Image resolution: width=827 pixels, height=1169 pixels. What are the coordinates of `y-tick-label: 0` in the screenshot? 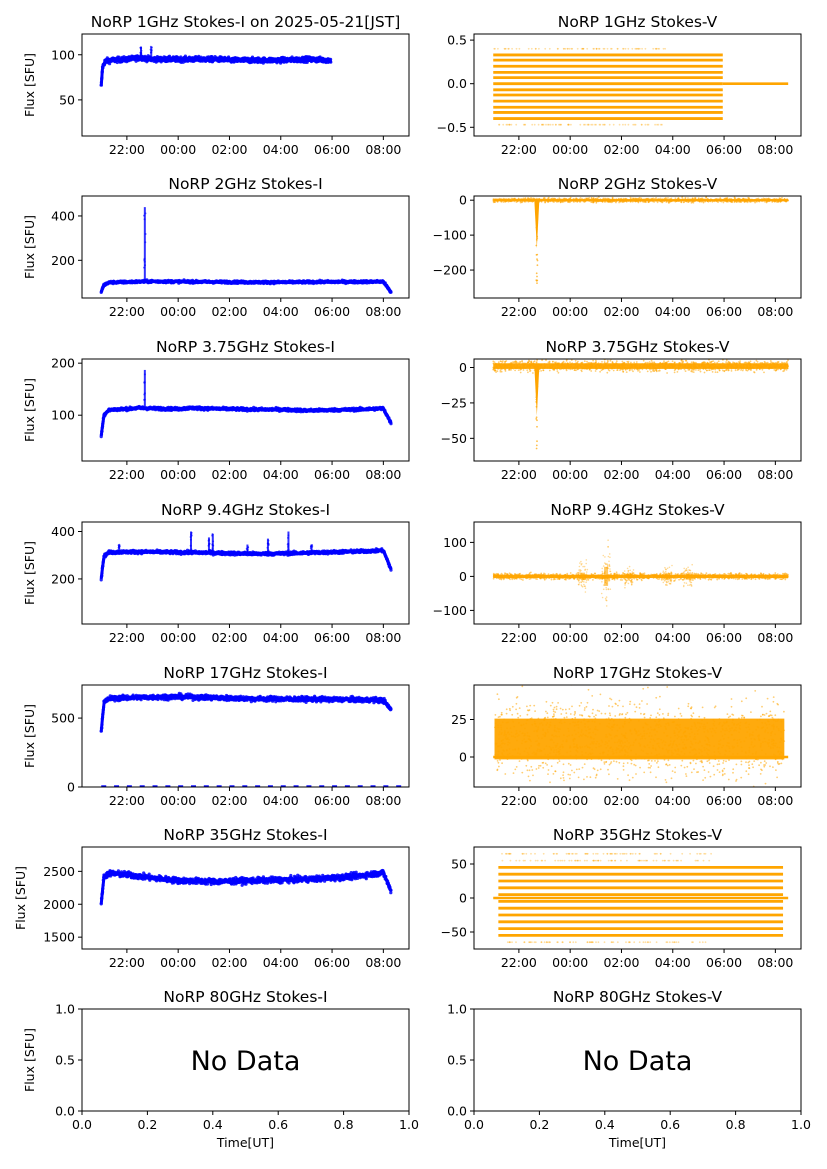 It's located at (463, 200).